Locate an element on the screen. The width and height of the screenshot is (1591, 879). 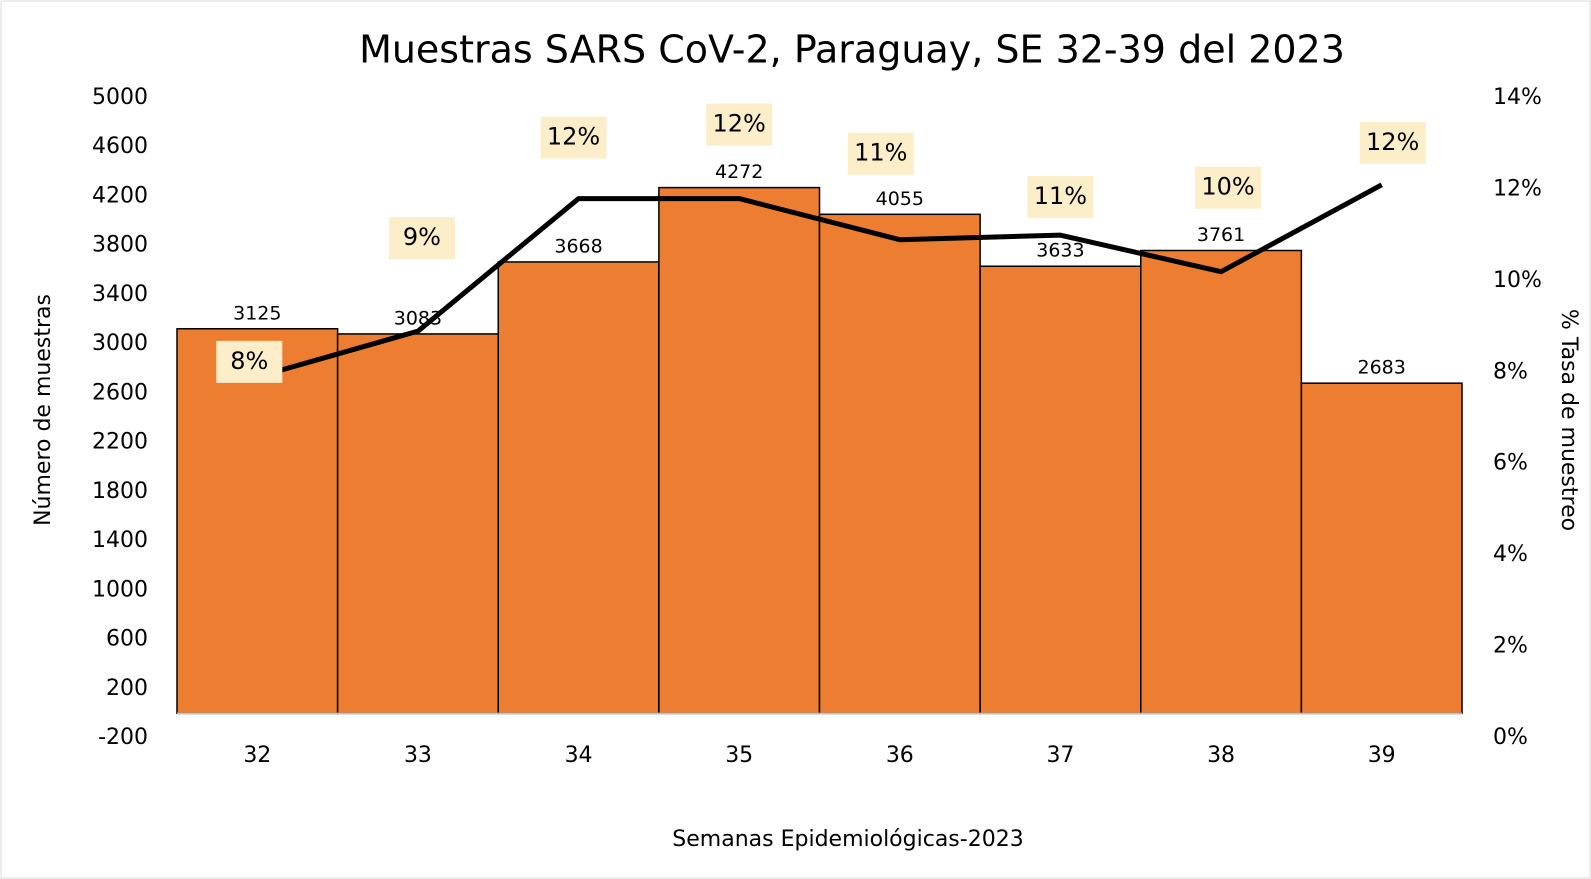
y2-tick-label: 4% is located at coordinates (1510, 554).